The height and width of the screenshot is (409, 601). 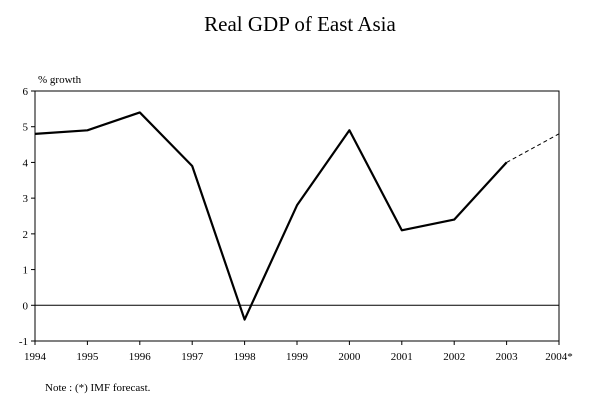 I want to click on y-axis-label: % growth, so click(x=60, y=80).